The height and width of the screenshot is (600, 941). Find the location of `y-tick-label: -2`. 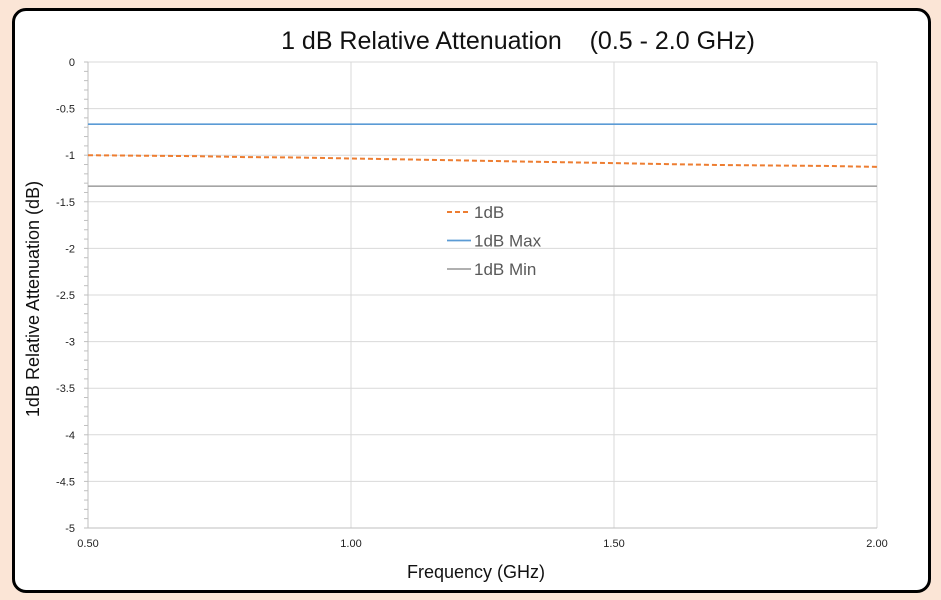

y-tick-label: -2 is located at coordinates (70, 249).